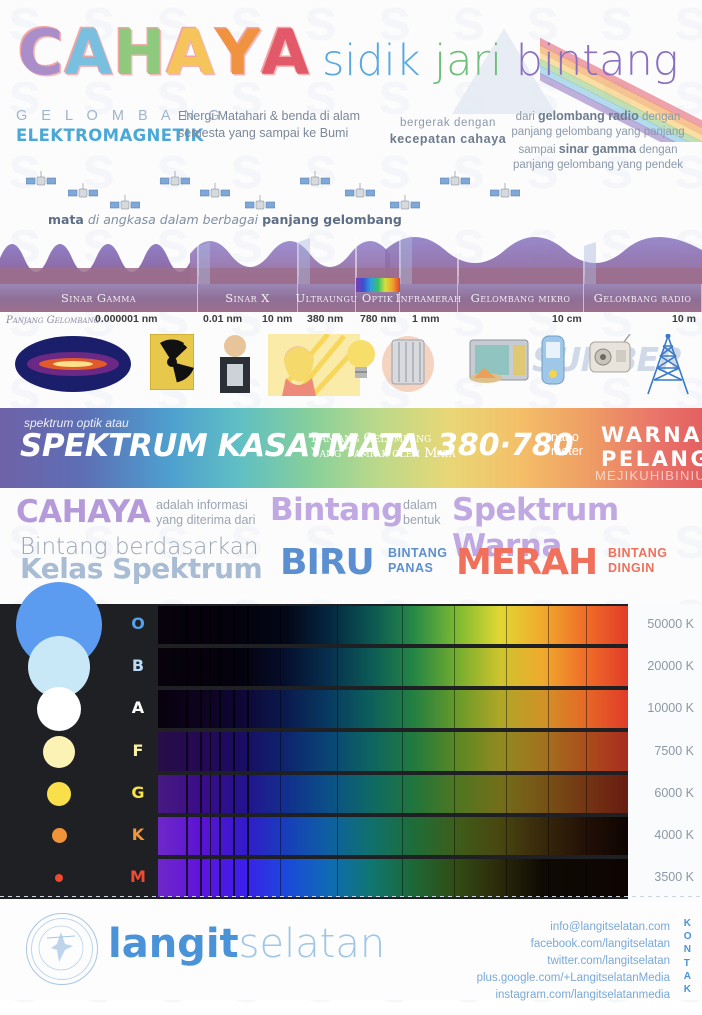 Image resolution: width=702 pixels, height=1015 pixels. What do you see at coordinates (448, 132) in the screenshot?
I see `header-col-speed: bergerak dengan kecepatan cahaya` at bounding box center [448, 132].